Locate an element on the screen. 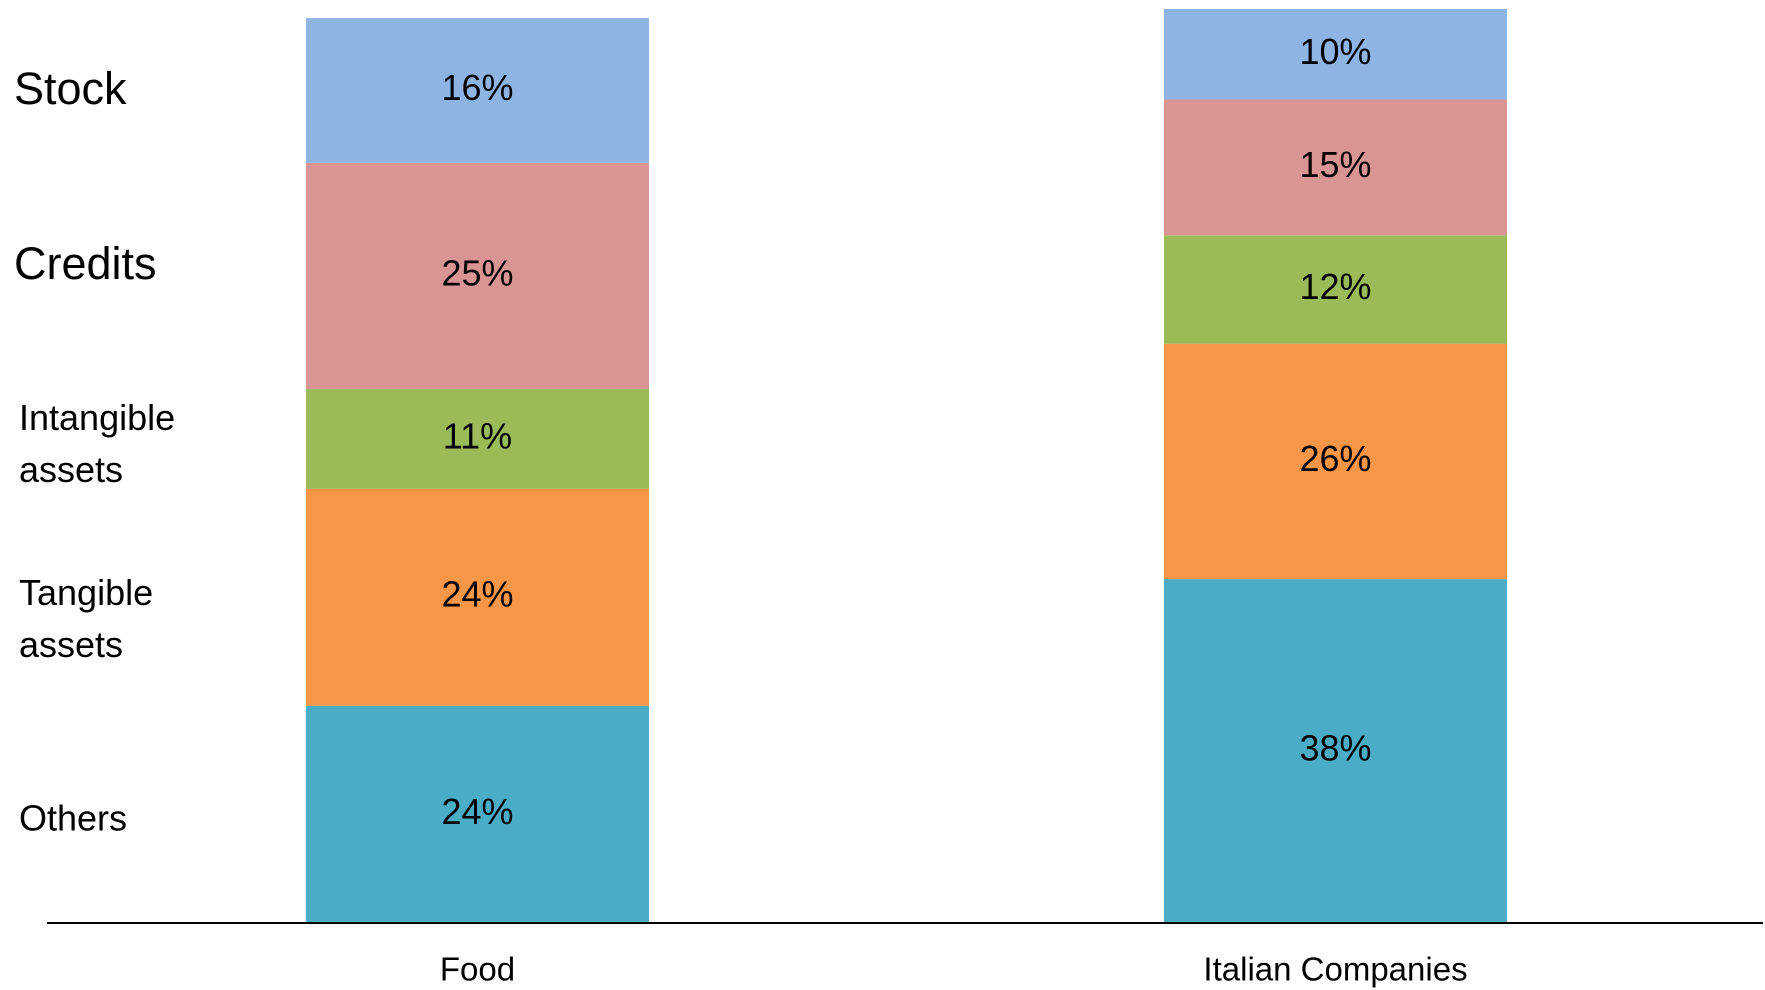 The height and width of the screenshot is (990, 1765). x-tick-label: Italian Companies is located at coordinates (1335, 969).